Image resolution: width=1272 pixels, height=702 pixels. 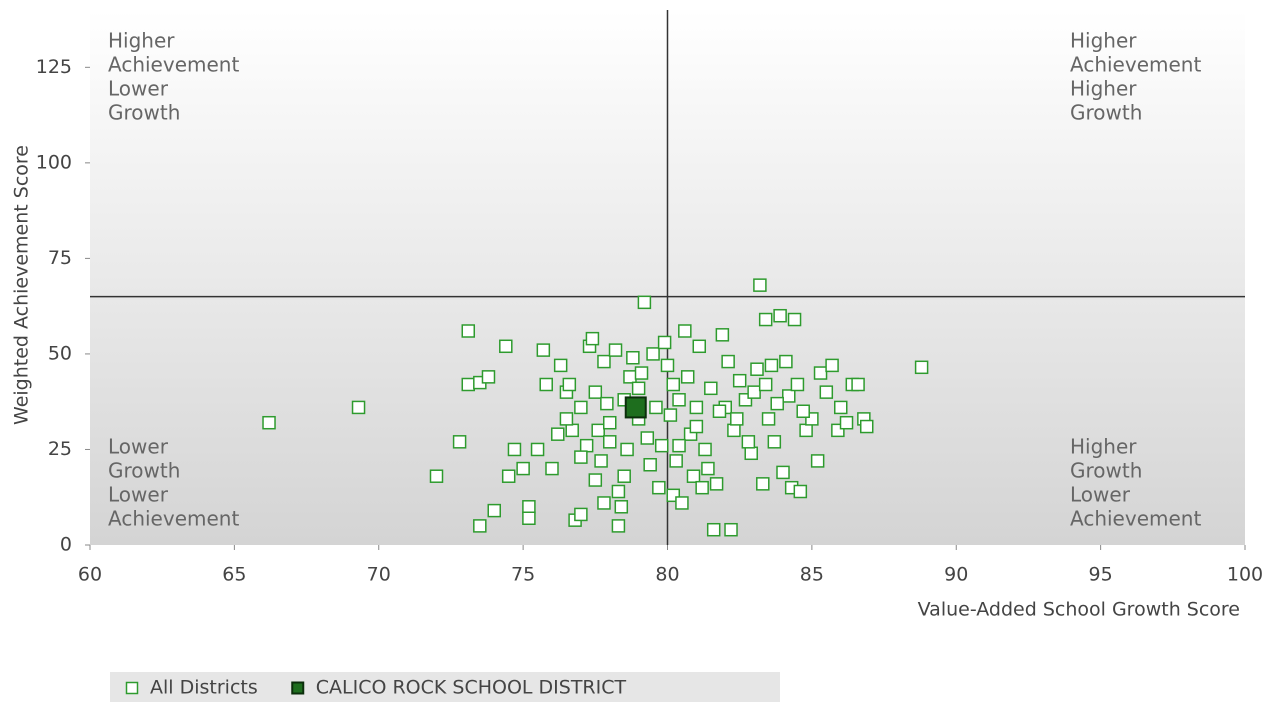 What do you see at coordinates (132, 688) in the screenshot?
I see `legend-swatch` at bounding box center [132, 688].